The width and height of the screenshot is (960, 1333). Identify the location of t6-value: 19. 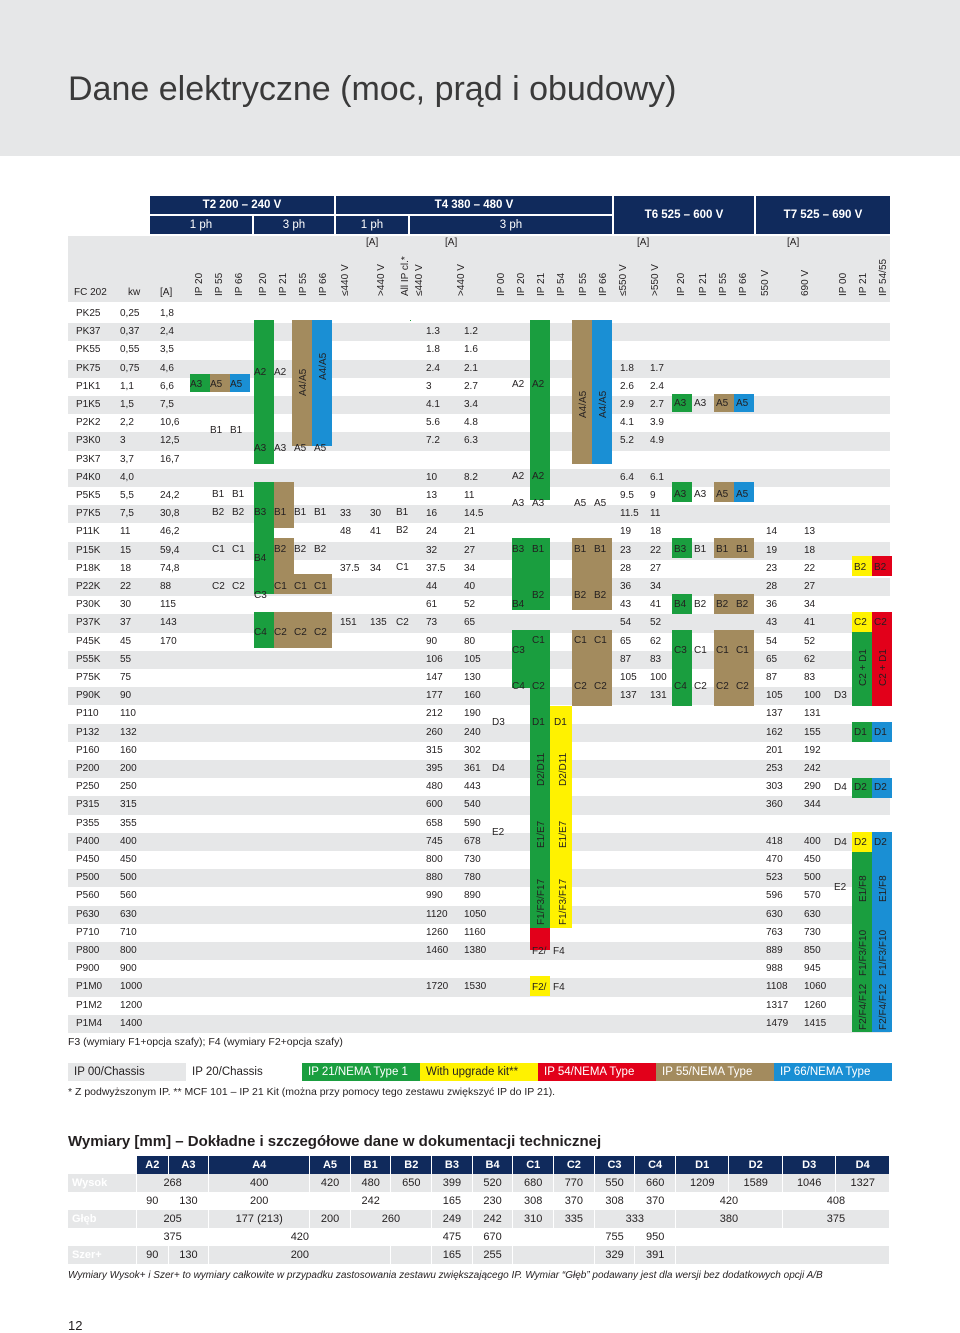
(626, 532).